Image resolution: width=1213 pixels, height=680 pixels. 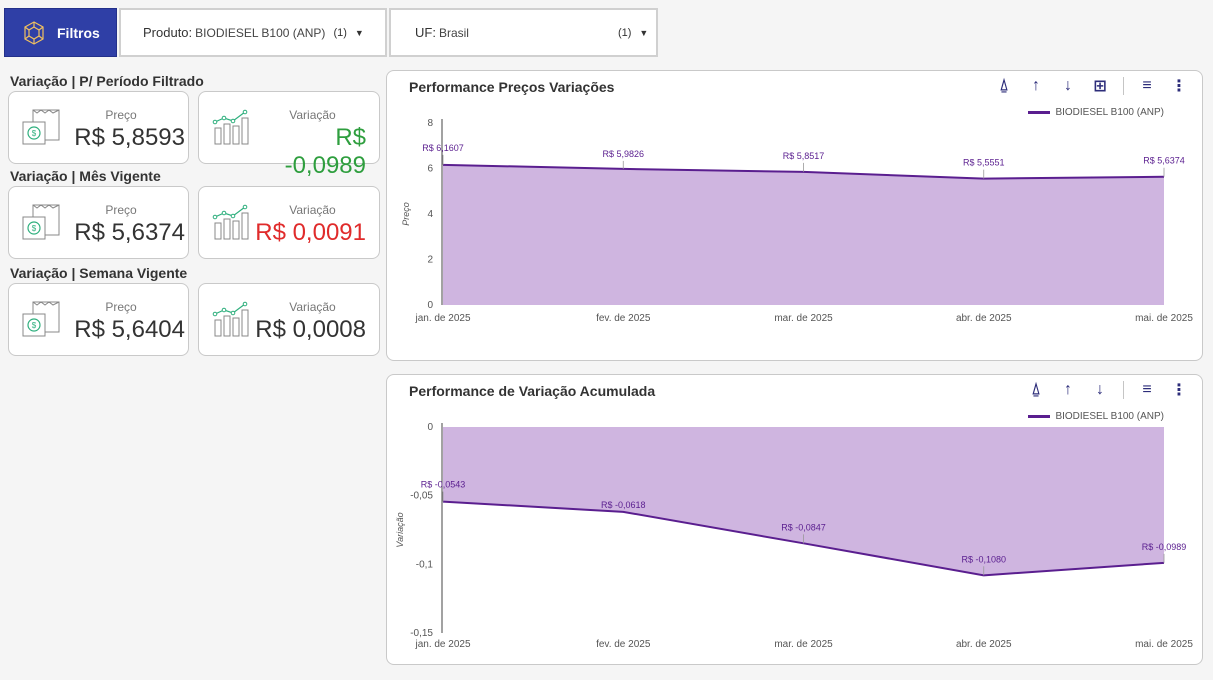 I want to click on data-label: R$ 6,1607, so click(x=443, y=148).